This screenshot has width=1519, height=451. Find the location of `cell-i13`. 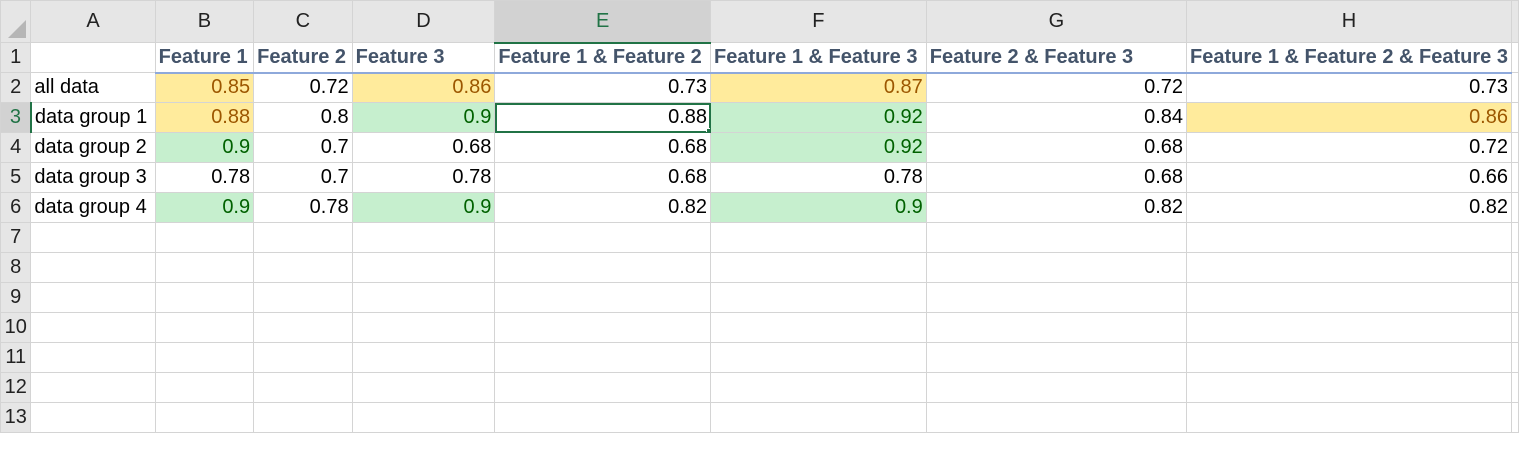

cell-i13 is located at coordinates (1515, 417).